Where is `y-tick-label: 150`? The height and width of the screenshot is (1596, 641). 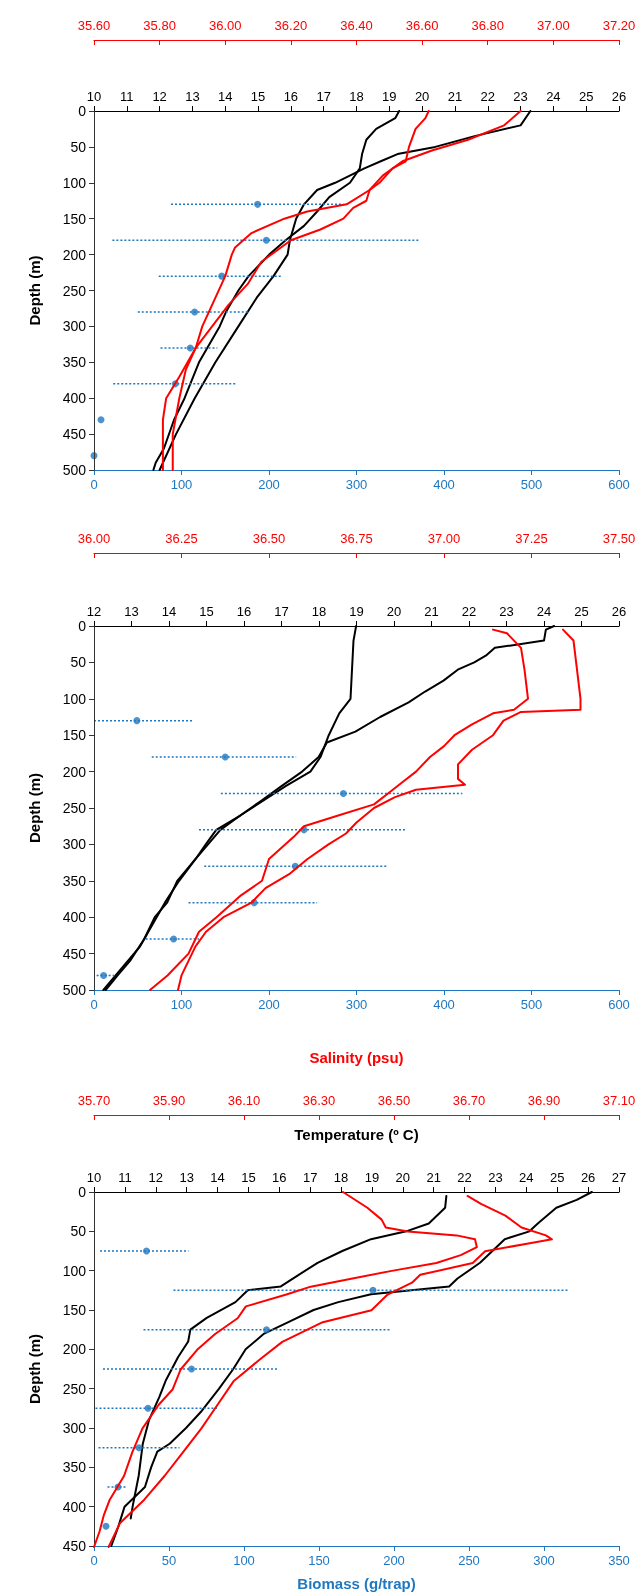
y-tick-label: 150 is located at coordinates (74, 1310).